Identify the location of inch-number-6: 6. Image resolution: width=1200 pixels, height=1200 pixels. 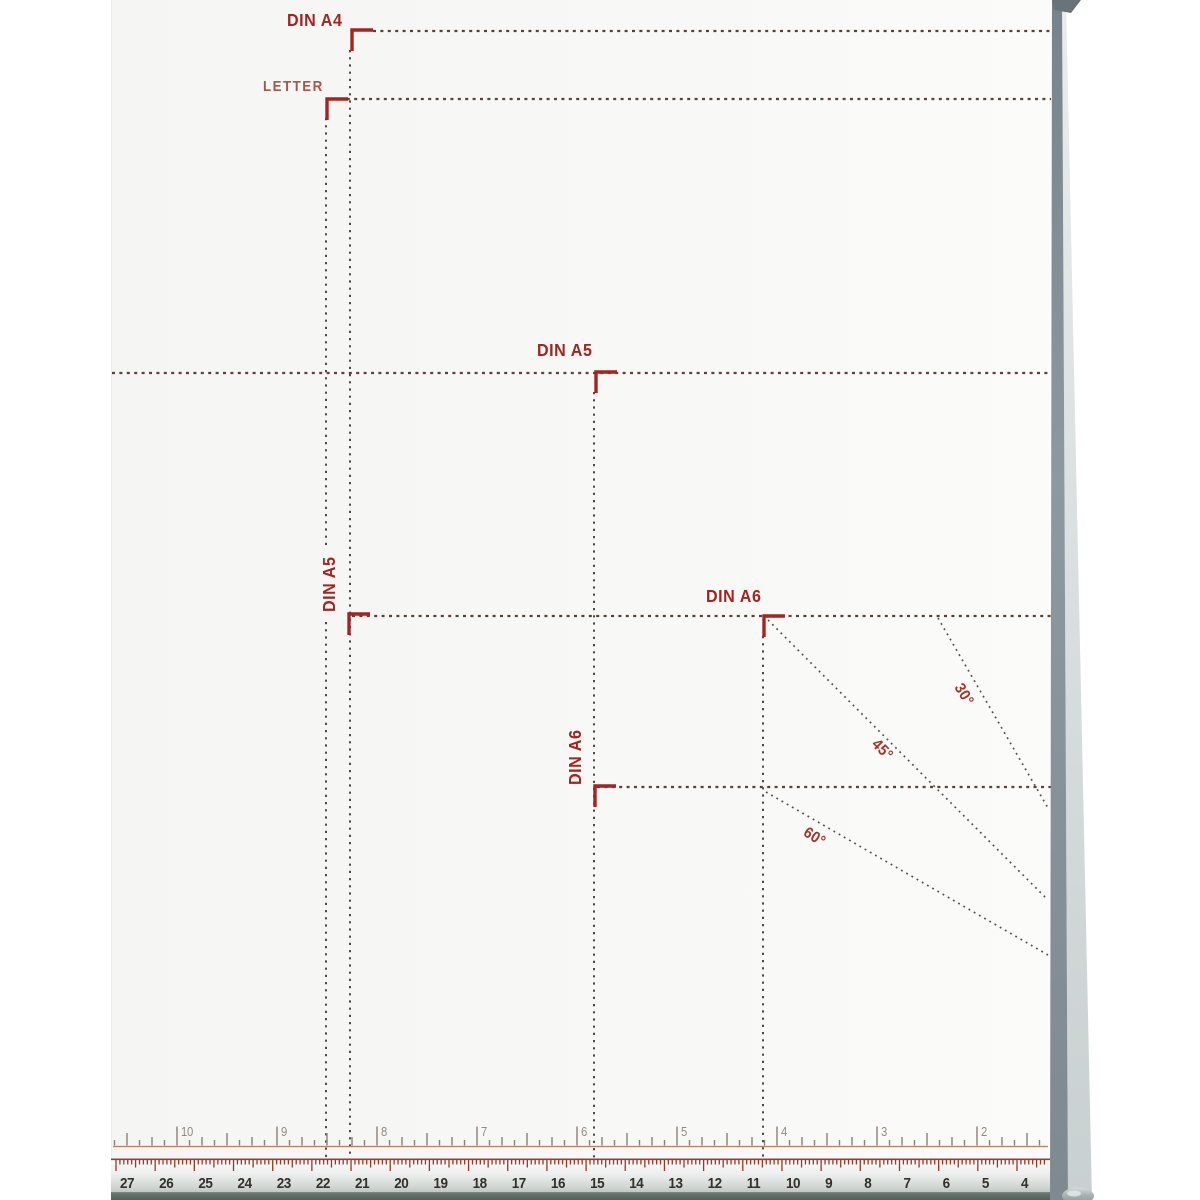
(584, 1131).